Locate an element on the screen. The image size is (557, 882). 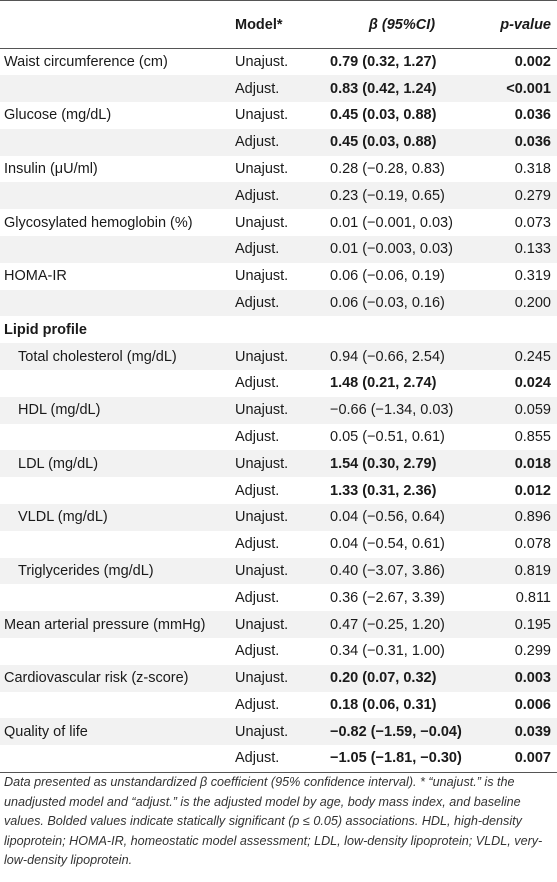
beta-cell: 0.23 (−0.19, 0.65) is located at coordinates (402, 196).